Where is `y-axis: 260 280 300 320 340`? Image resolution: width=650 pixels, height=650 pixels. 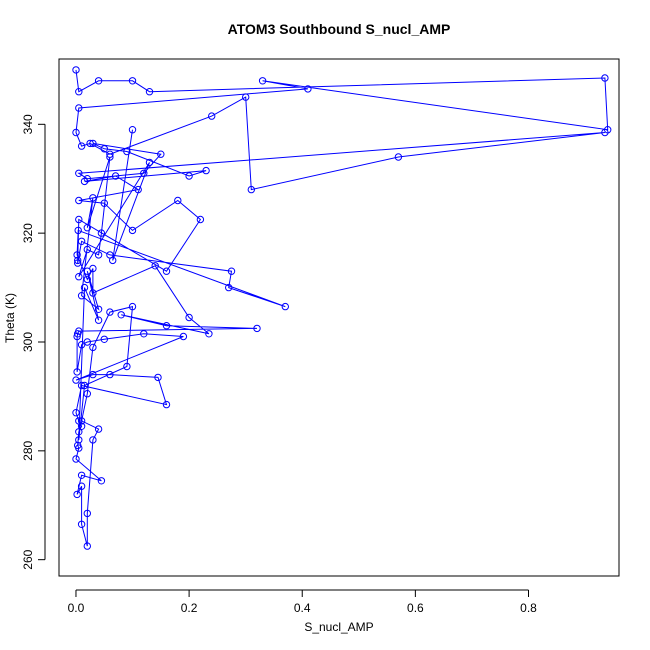
y-axis: 260 280 300 320 340 is located at coordinates (33, 342).